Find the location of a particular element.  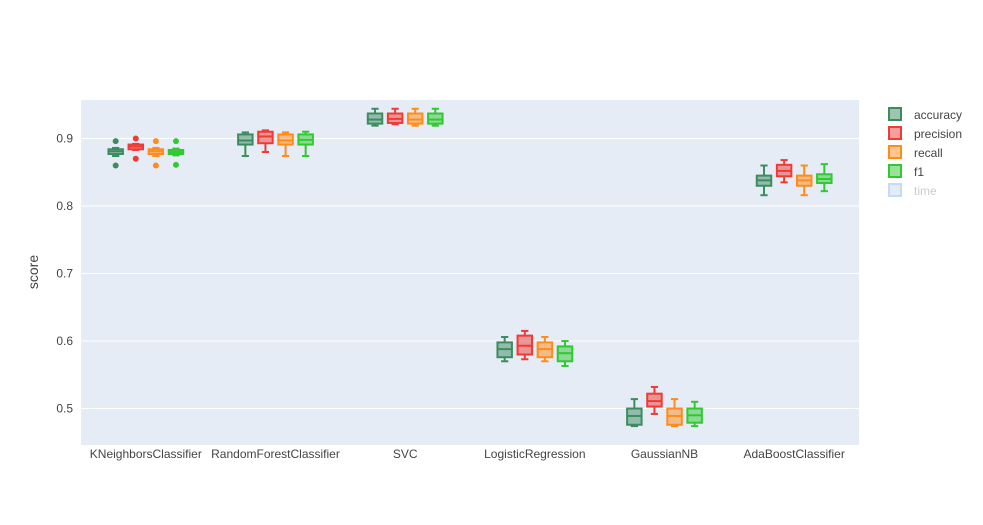

legend-label: precision is located at coordinates (938, 134).